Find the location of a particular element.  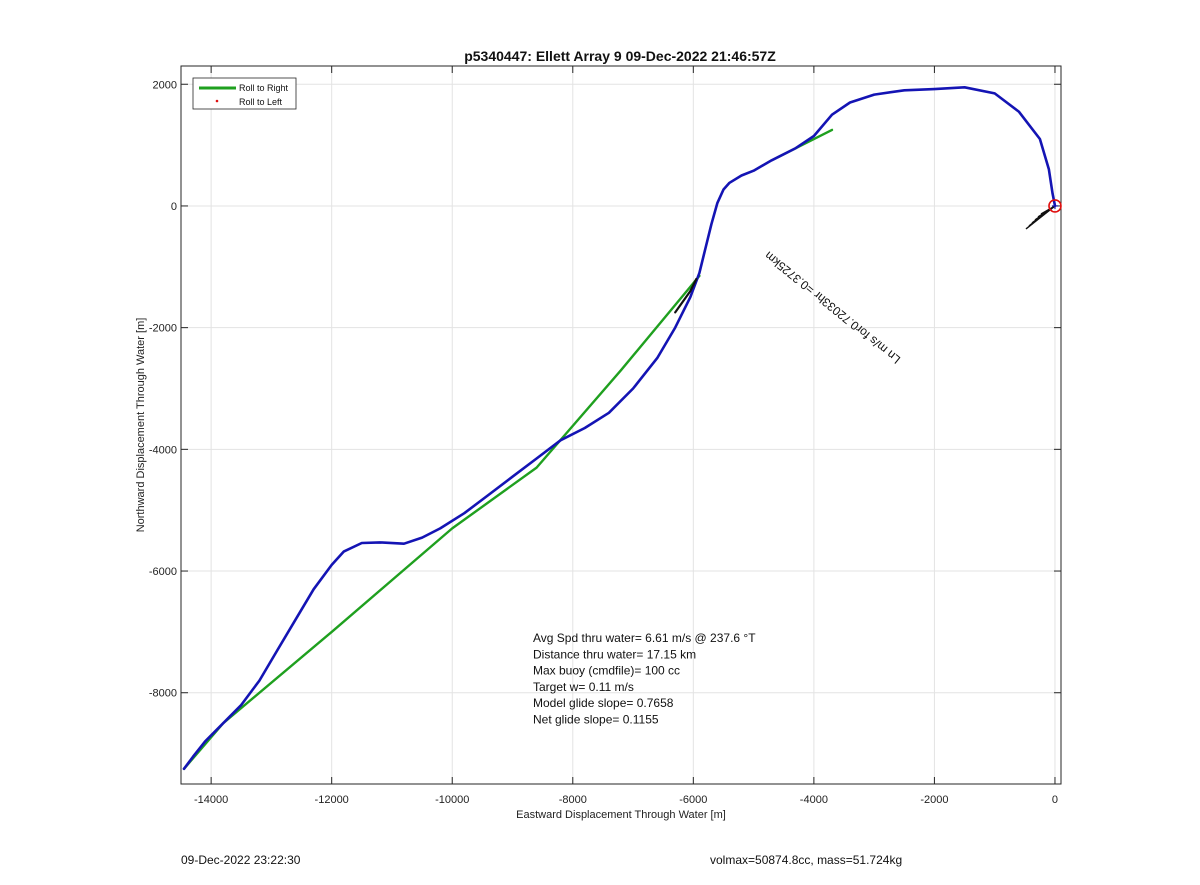

x-tick-label: -2000 is located at coordinates (934, 800).